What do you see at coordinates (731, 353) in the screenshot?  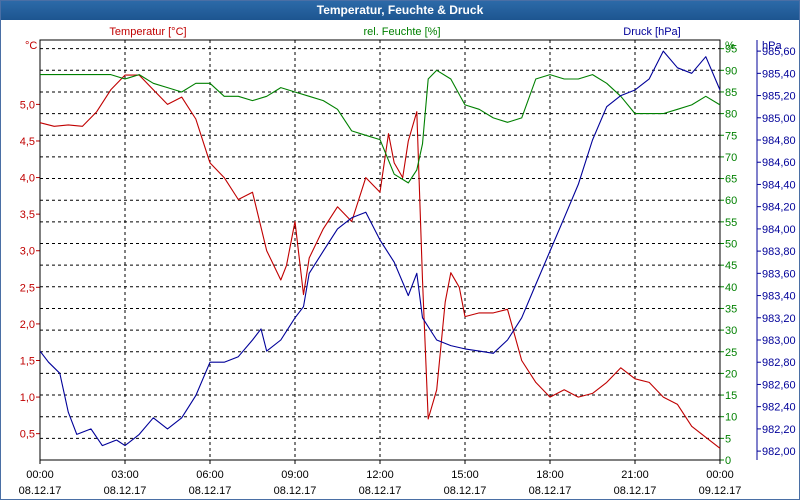 I see `hum-tick-label: 25` at bounding box center [731, 353].